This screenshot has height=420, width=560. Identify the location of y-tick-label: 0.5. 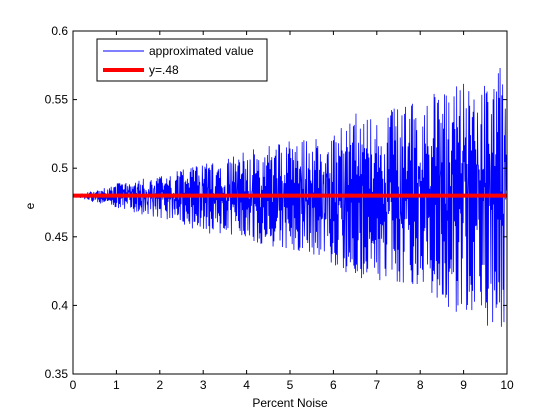
(59, 168).